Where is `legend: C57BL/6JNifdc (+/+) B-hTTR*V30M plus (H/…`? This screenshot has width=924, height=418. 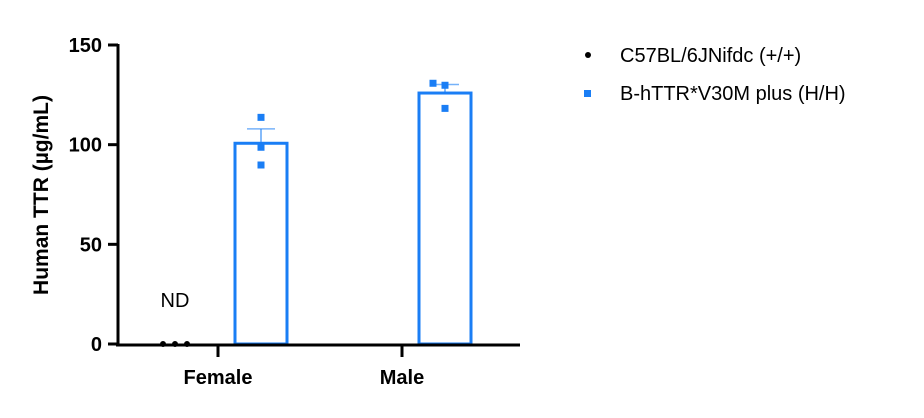 legend: C57BL/6JNifdc (+/+) B-hTTR*V30M plus (H/… is located at coordinates (715, 75).